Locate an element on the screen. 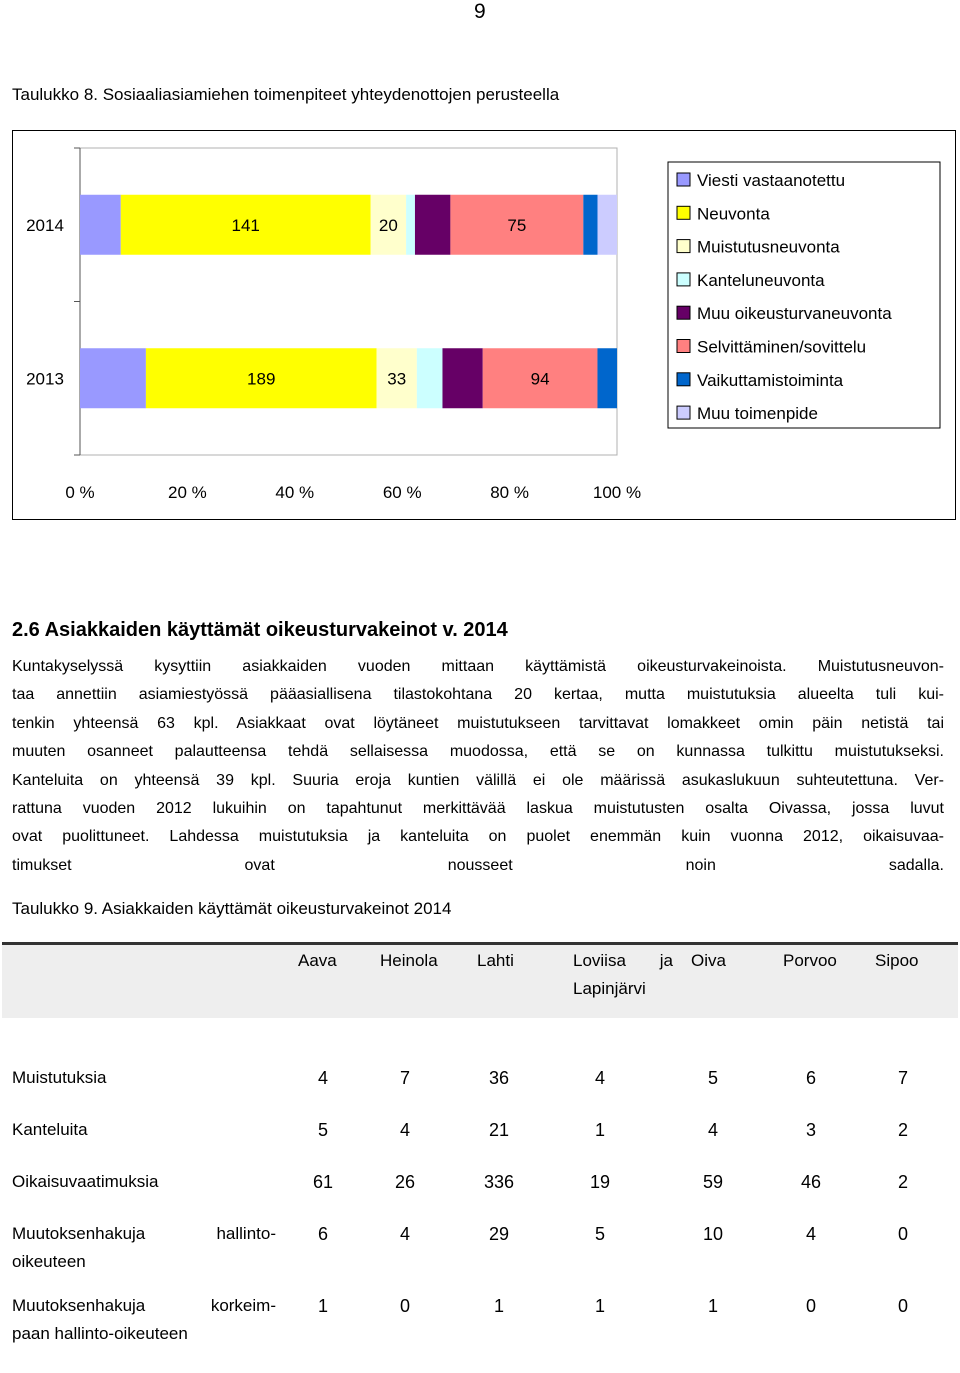 The height and width of the screenshot is (1373, 960). category-label: 2013 is located at coordinates (45, 378).